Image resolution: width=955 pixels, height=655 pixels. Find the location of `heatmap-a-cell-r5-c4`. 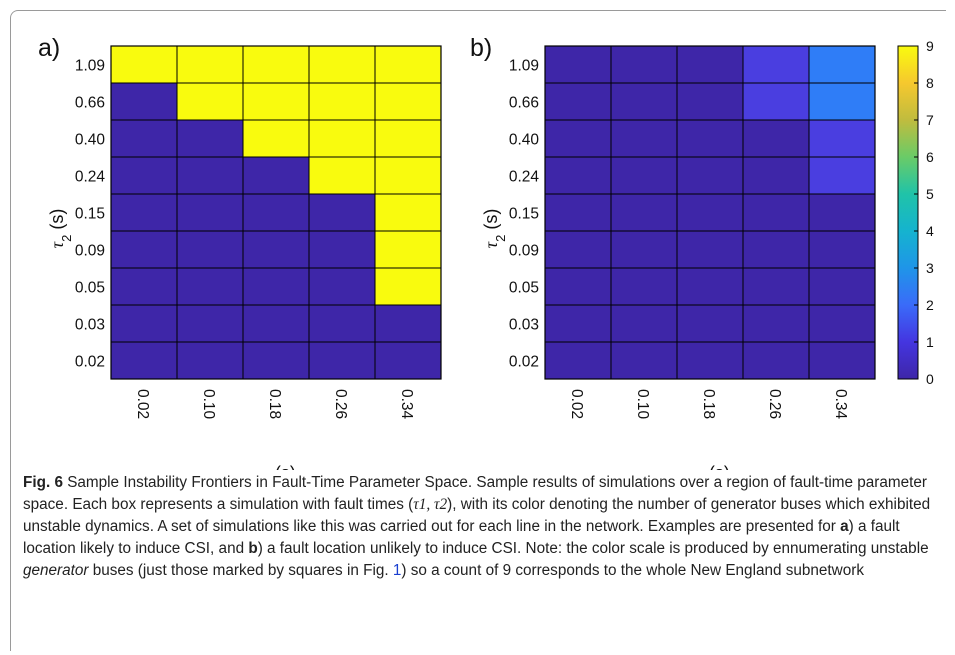

heatmap-a-cell-r5-c4 is located at coordinates (408, 249).